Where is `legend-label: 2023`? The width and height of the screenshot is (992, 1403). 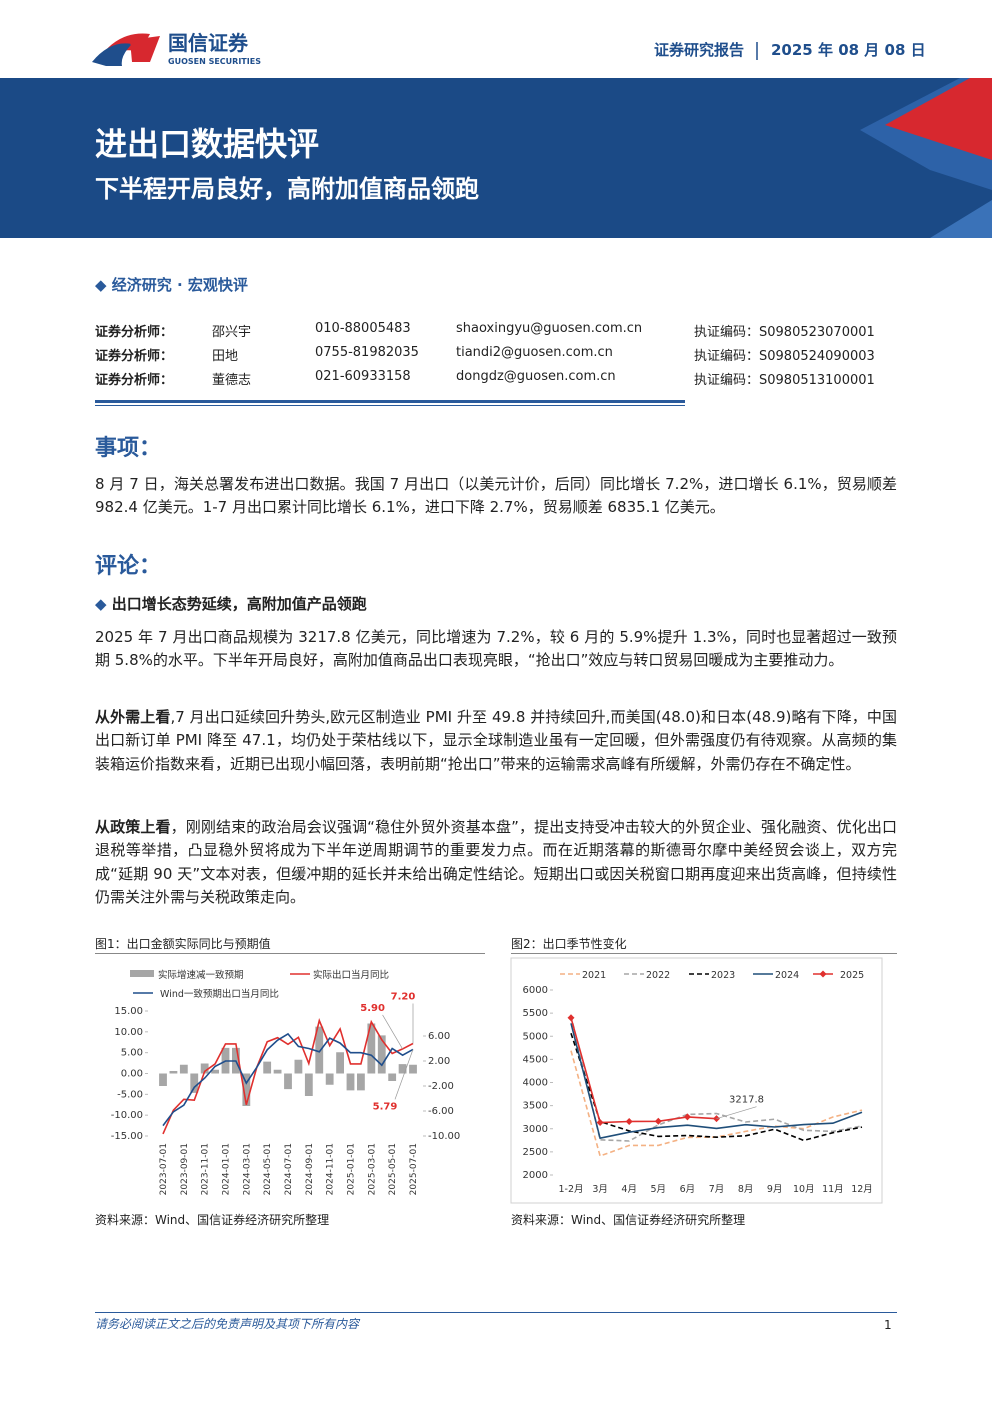
legend-label: 2023 is located at coordinates (723, 975).